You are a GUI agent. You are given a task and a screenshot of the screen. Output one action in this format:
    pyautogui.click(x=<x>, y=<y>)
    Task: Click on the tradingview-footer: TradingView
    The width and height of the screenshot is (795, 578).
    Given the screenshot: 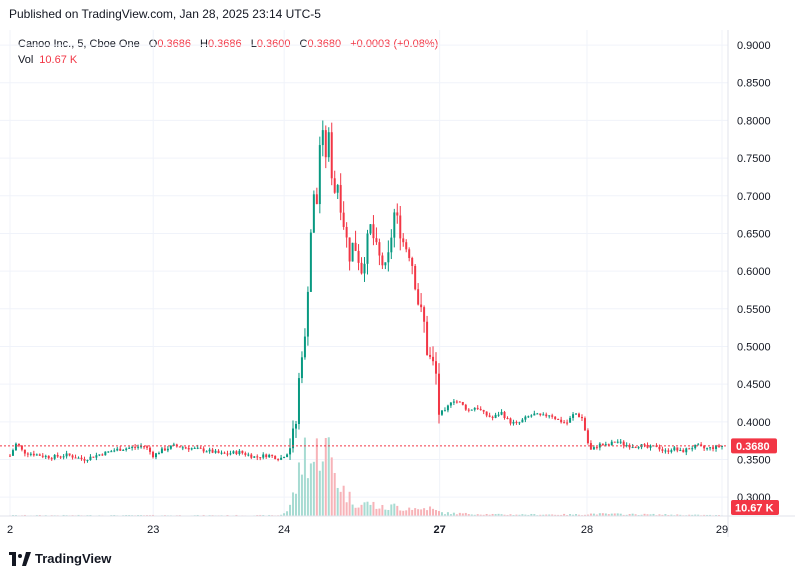 What is the action you would take?
    pyautogui.click(x=60, y=558)
    